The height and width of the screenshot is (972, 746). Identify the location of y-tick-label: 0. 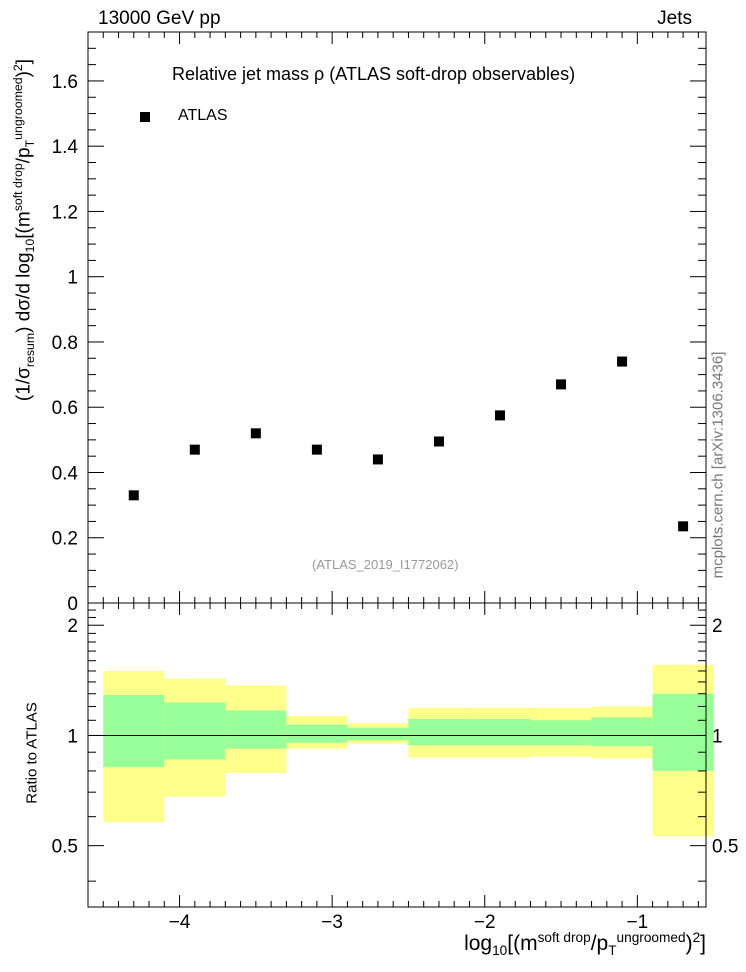
(72, 604).